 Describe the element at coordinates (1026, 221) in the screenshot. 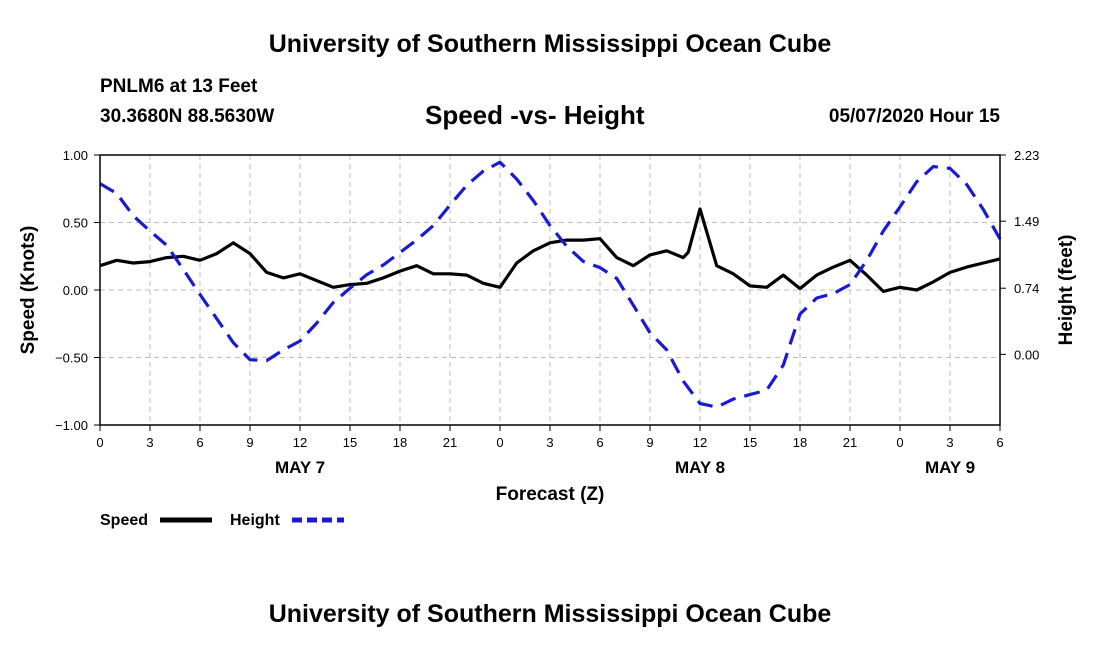

I see `right-y-tick-label: 1.49` at that location.